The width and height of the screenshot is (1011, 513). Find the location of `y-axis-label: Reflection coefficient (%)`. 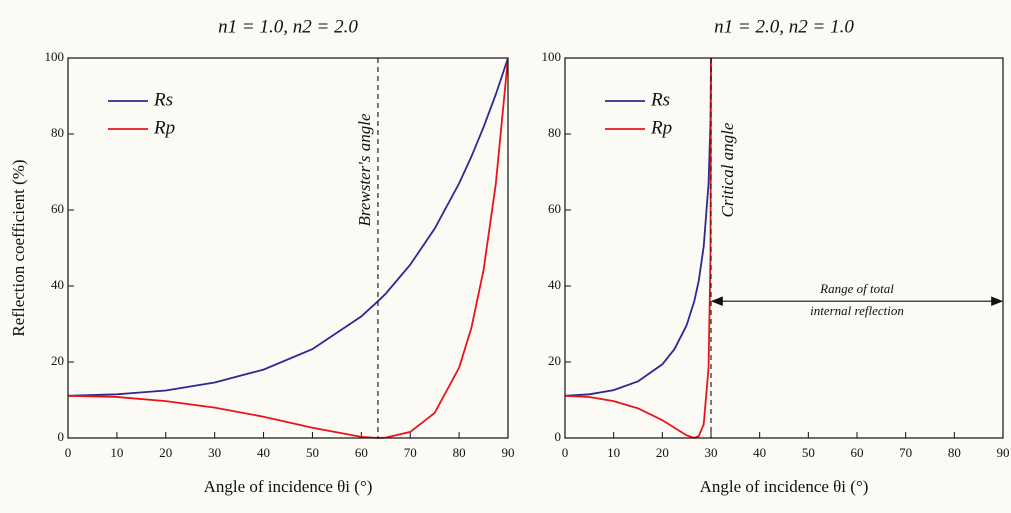

y-axis-label: Reflection coefficient (%) is located at coordinates (18, 247).